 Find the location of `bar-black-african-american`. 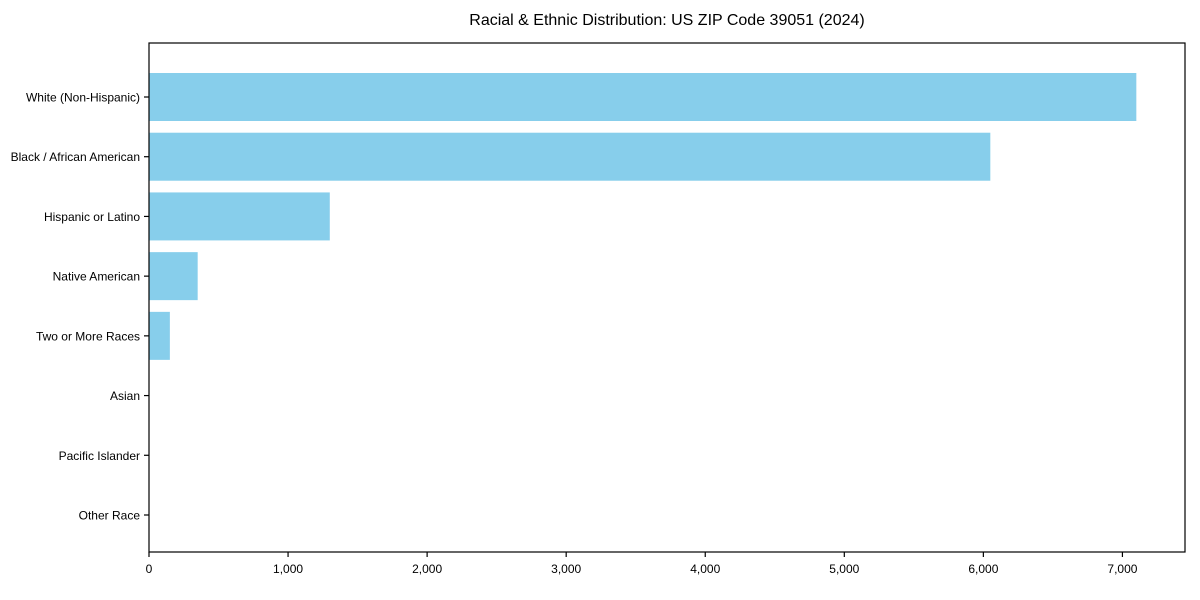

bar-black-african-american is located at coordinates (570, 156).